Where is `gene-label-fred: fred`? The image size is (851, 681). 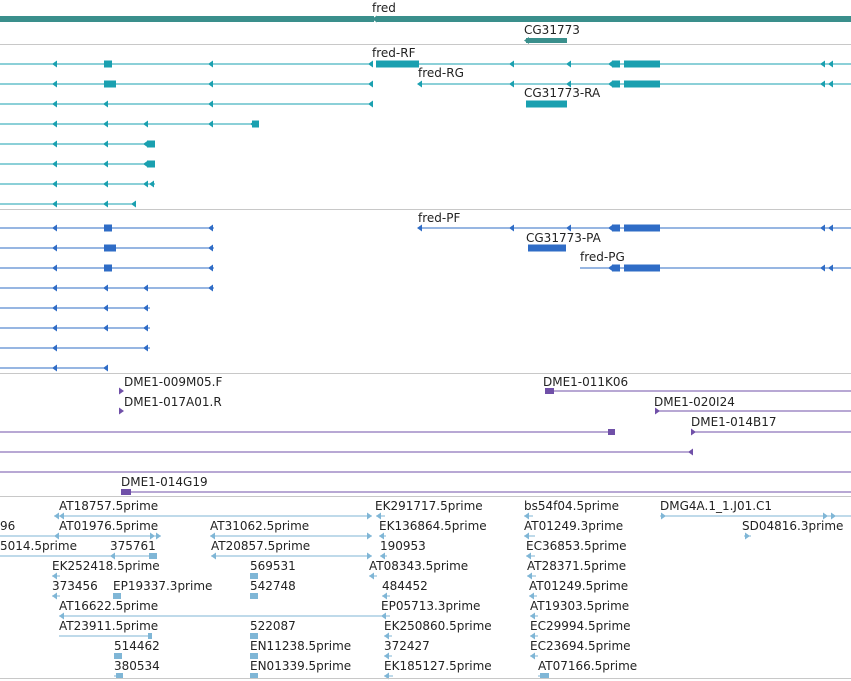
gene-label-fred: fred is located at coordinates (384, 8).